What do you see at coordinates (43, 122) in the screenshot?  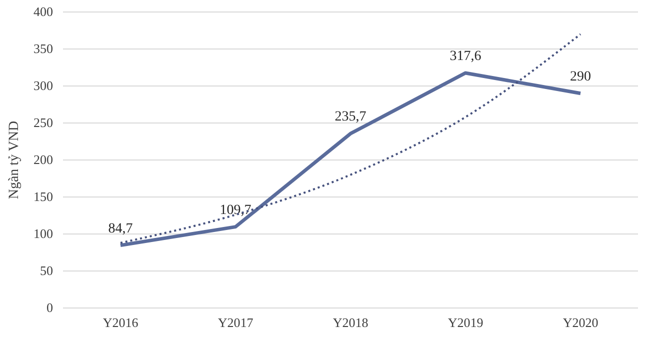 I see `y-tick-label: 250` at bounding box center [43, 122].